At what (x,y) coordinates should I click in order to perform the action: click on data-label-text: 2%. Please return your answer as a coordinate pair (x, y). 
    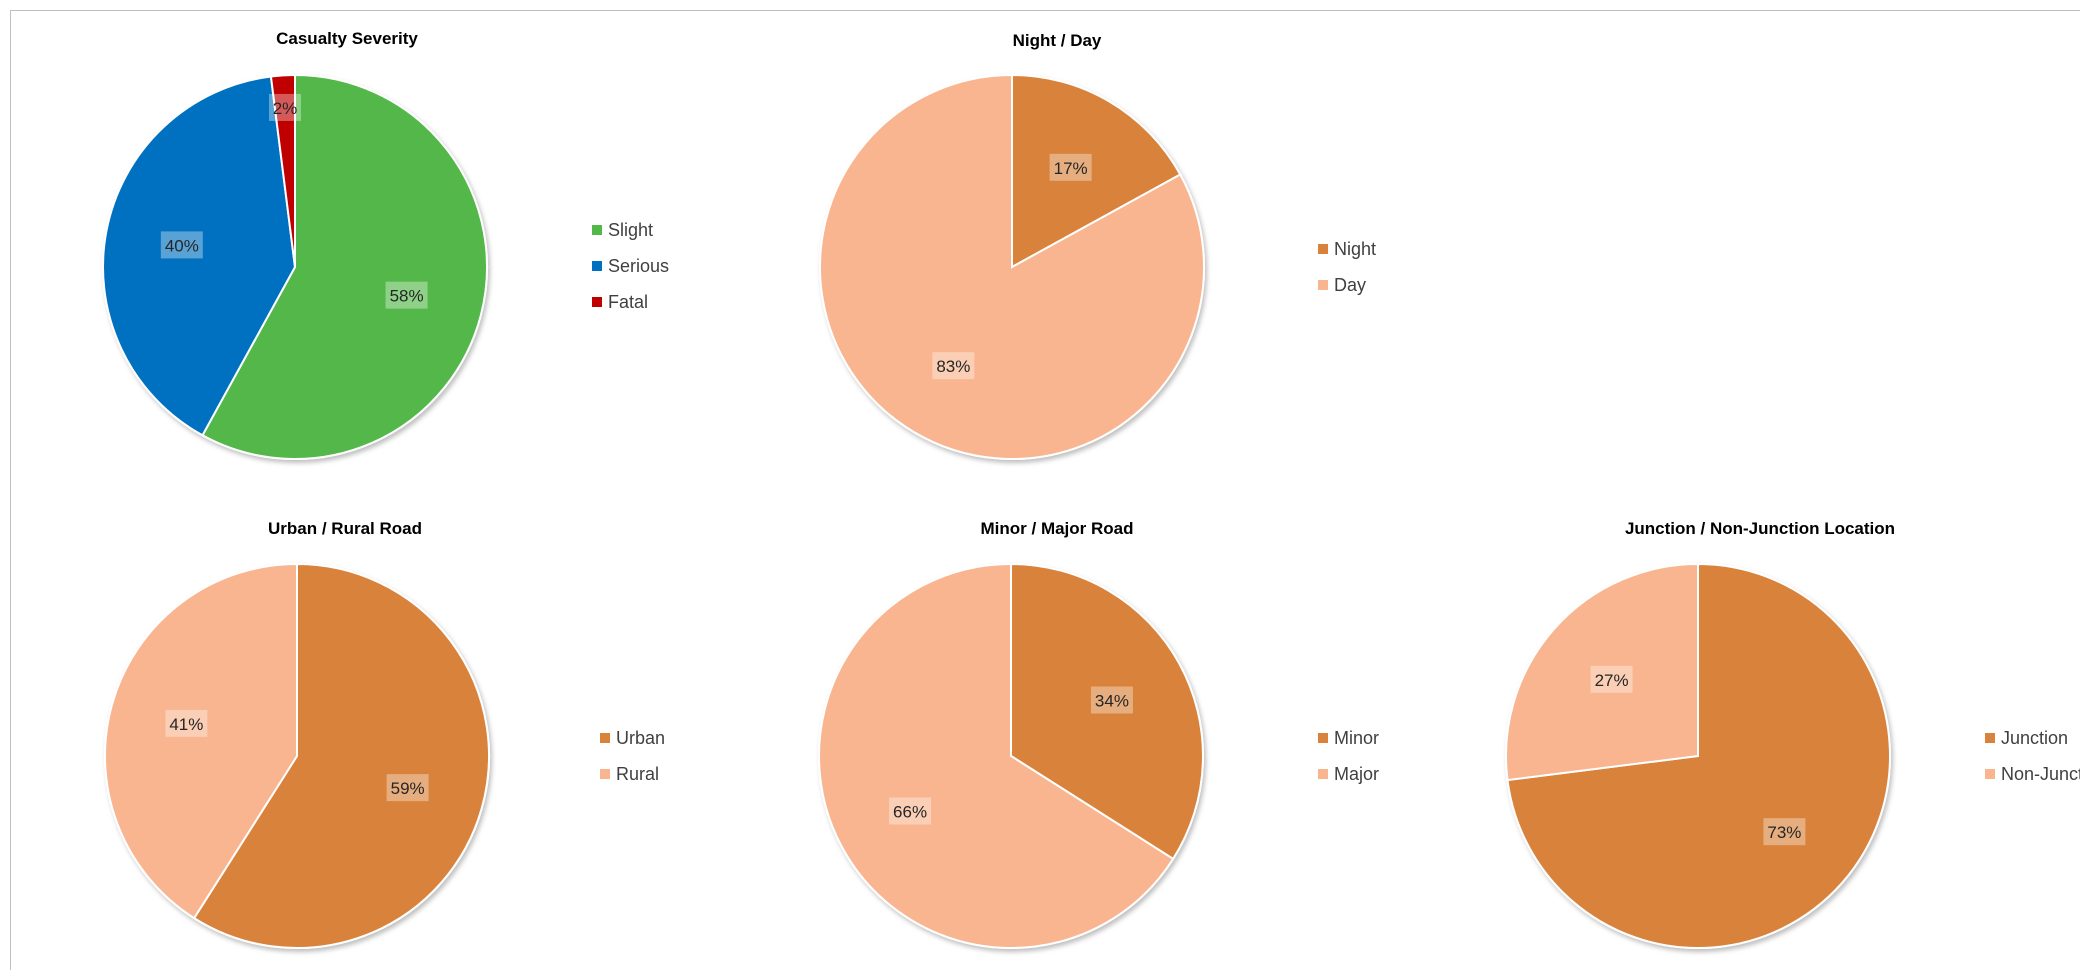
    Looking at the image, I should click on (285, 108).